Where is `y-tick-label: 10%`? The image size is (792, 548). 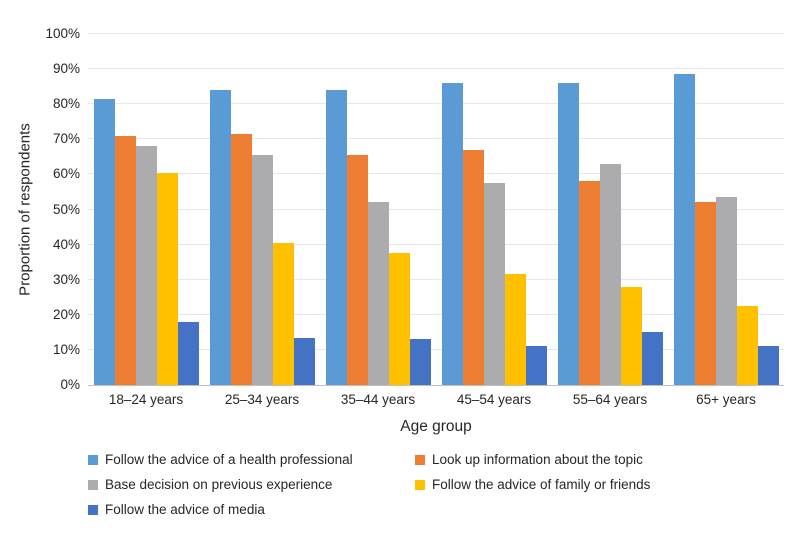
y-tick-label: 10% is located at coordinates (66, 349).